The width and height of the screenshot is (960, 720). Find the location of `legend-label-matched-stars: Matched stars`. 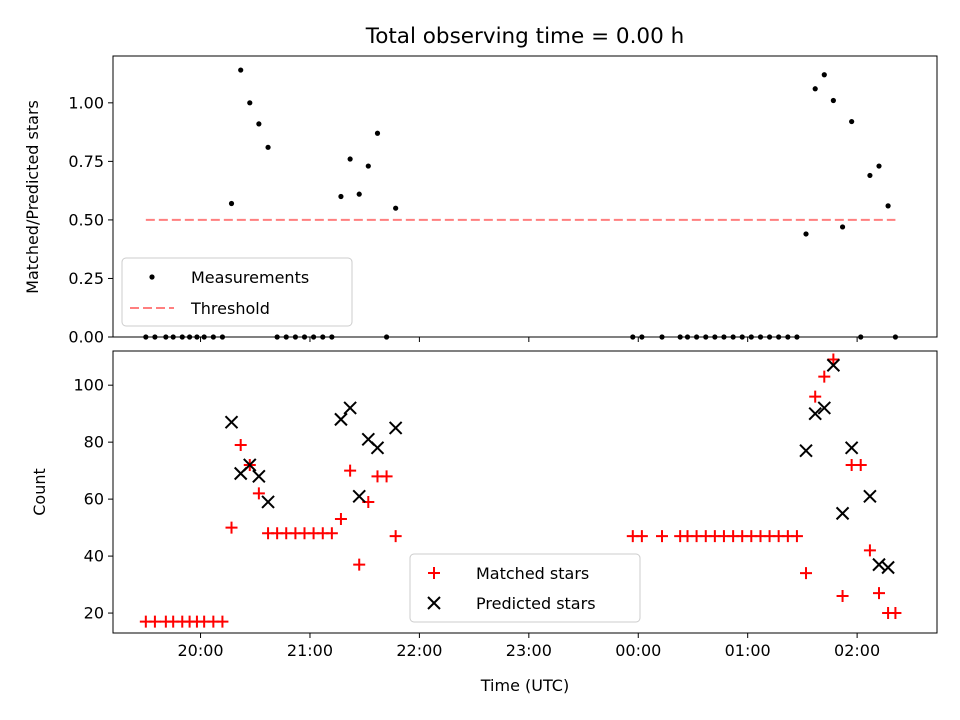

legend-label-matched-stars: Matched stars is located at coordinates (532, 573).